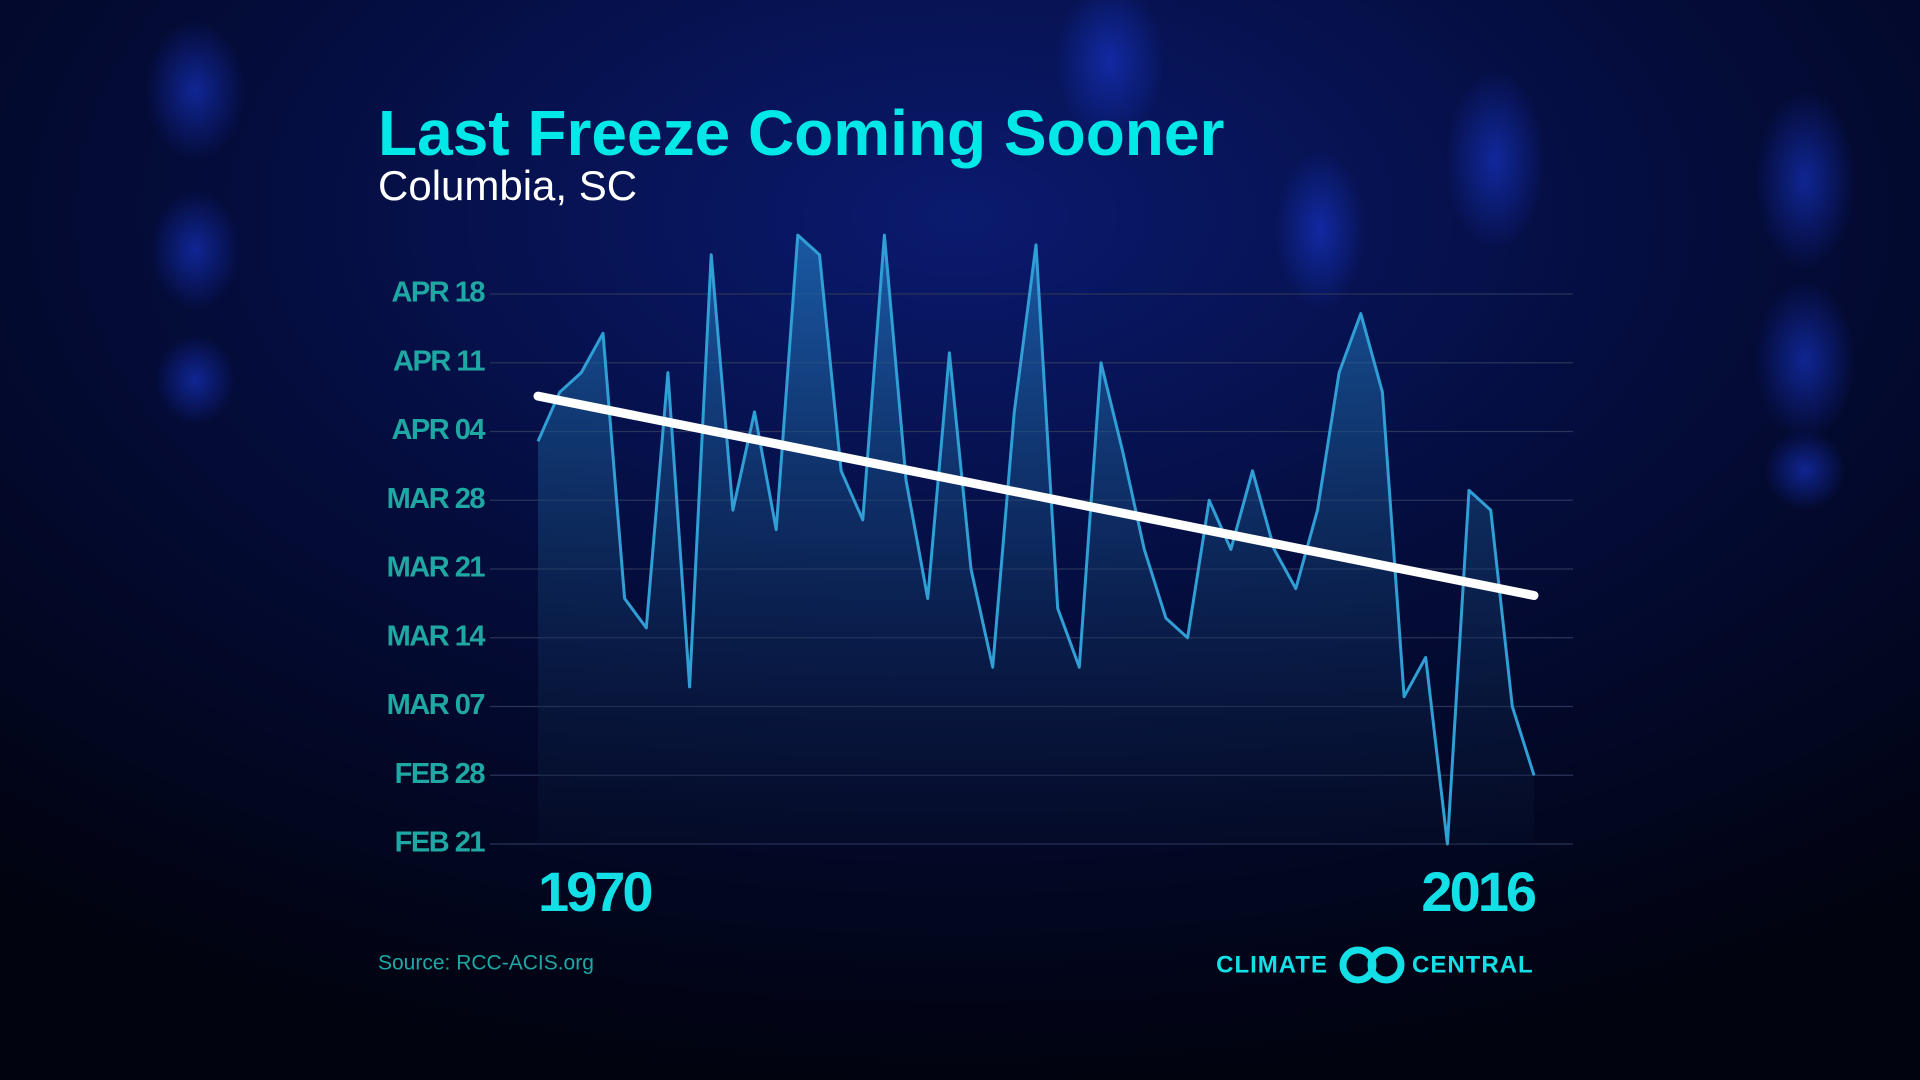  Describe the element at coordinates (439, 361) in the screenshot. I see `y-tick-label: APR 11` at that location.